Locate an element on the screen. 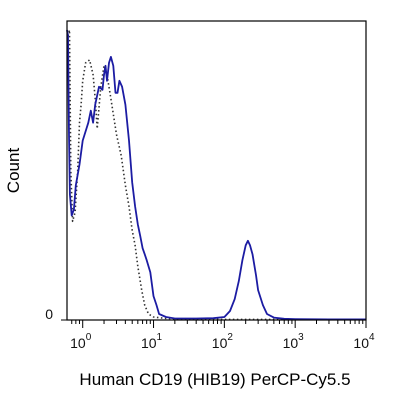 The height and width of the screenshot is (406, 400). x-tick-label: 10¹ is located at coordinates (152, 341).